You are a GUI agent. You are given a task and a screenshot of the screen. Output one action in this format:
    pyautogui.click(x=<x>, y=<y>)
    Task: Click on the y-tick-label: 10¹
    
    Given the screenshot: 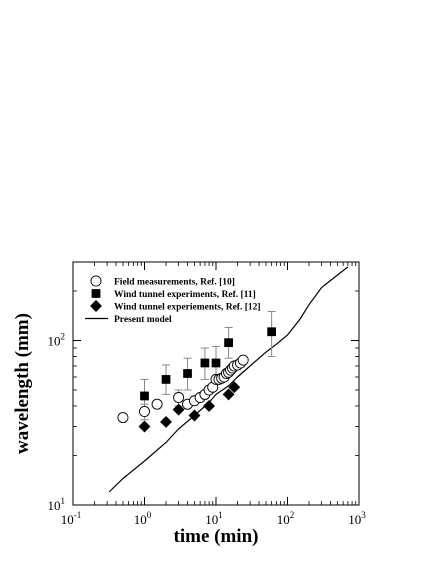 What is the action you would take?
    pyautogui.click(x=57, y=504)
    